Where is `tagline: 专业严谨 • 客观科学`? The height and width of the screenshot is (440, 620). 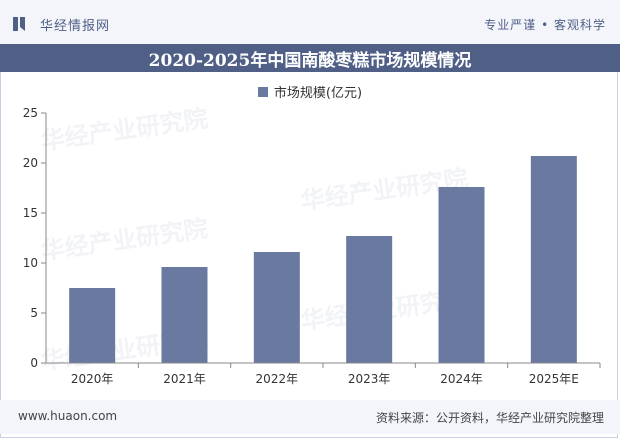
tagline: 专业严谨 • 客观科学 is located at coordinates (545, 25).